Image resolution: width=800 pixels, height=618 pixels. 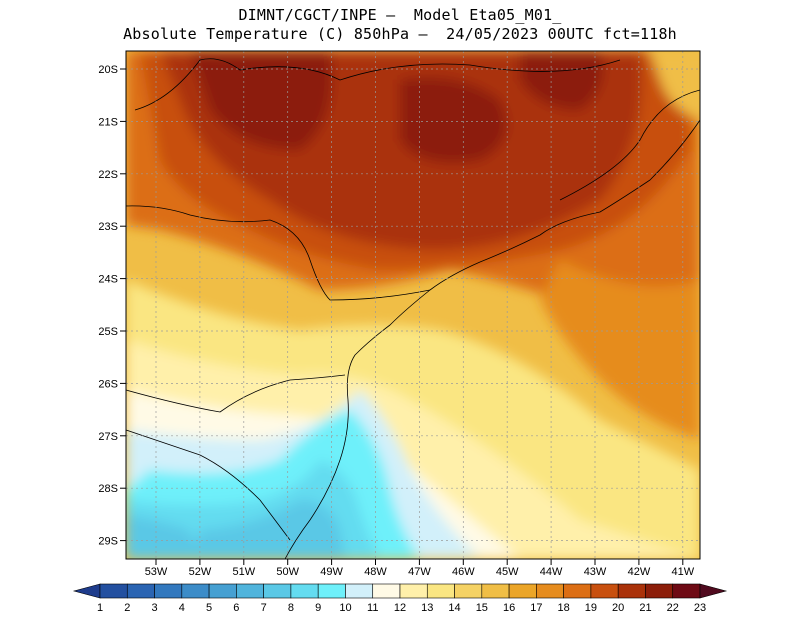 I want to click on colorbar-label: 4, so click(x=182, y=608).